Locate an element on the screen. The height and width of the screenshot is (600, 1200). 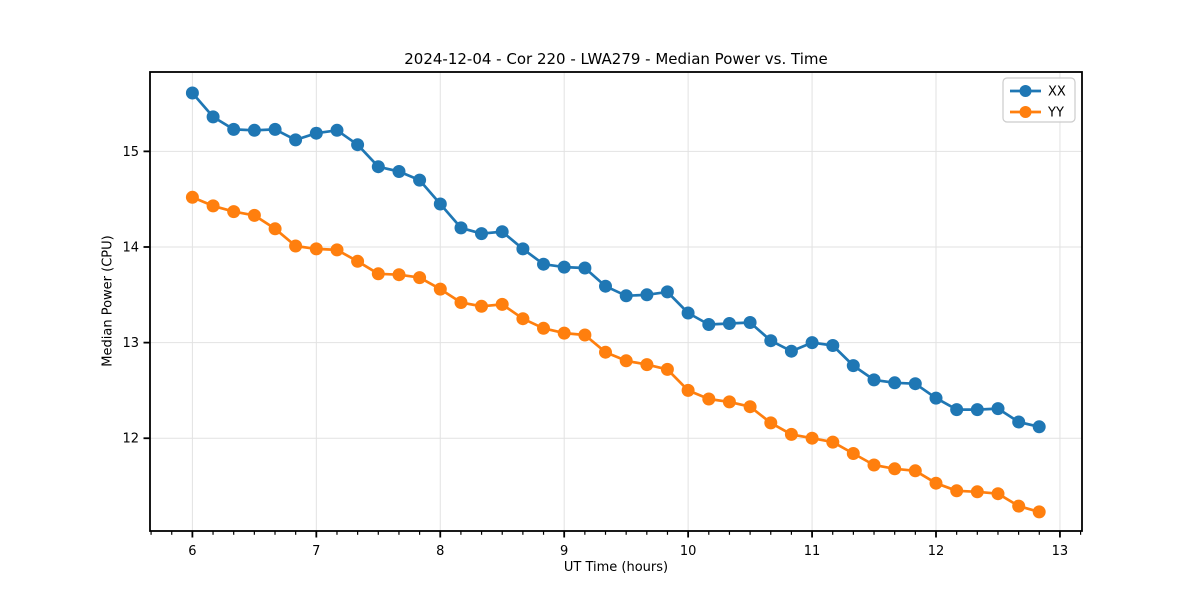
legend-label: YY is located at coordinates (1055, 113).